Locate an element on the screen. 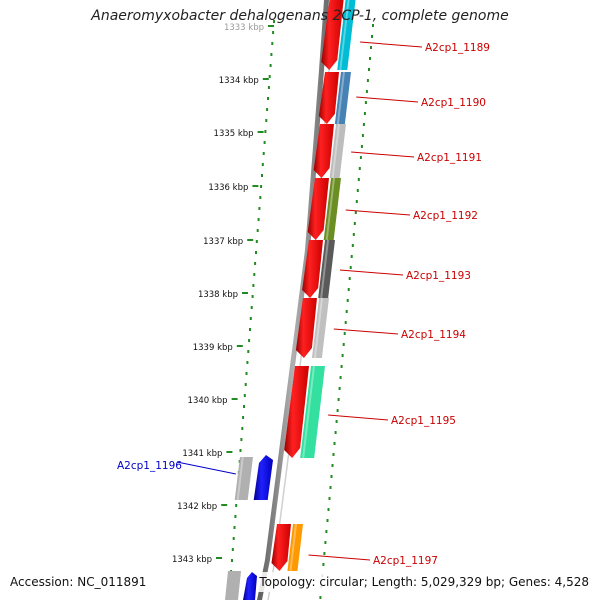  gene-label: A2cp1_1189 is located at coordinates (457, 48).